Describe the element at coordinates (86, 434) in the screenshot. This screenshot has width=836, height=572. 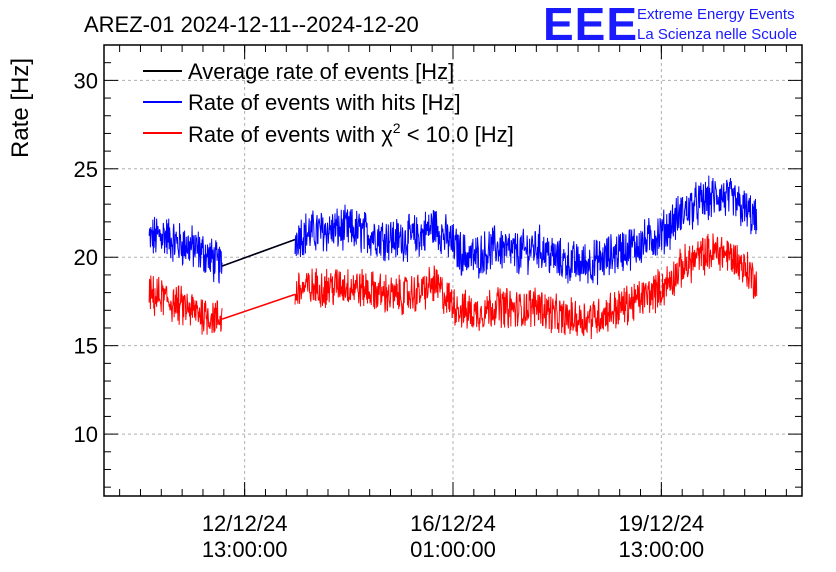
I see `y-tick-label-10: 10` at that location.